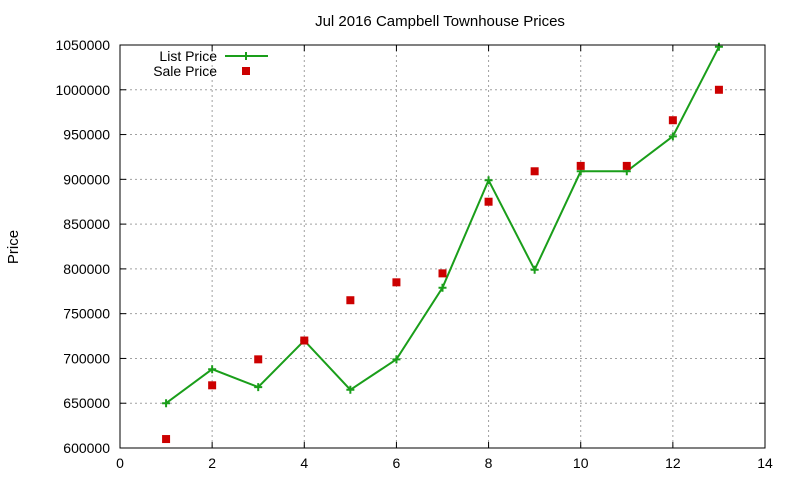 The height and width of the screenshot is (480, 800). Describe the element at coordinates (120, 463) in the screenshot. I see `x-tick-label: 0` at that location.